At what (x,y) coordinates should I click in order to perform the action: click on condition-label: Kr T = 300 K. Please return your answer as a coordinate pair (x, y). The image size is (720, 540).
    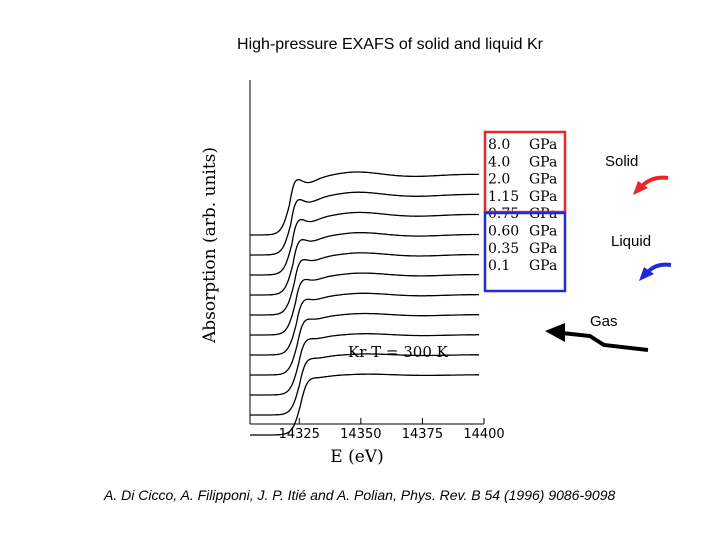
    Looking at the image, I should click on (398, 352).